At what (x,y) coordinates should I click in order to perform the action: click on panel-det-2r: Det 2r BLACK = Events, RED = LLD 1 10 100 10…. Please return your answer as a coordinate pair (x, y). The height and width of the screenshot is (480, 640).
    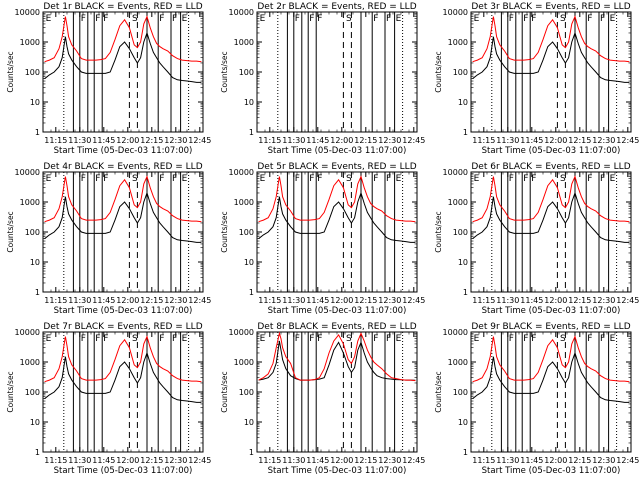
    Looking at the image, I should click on (322, 79).